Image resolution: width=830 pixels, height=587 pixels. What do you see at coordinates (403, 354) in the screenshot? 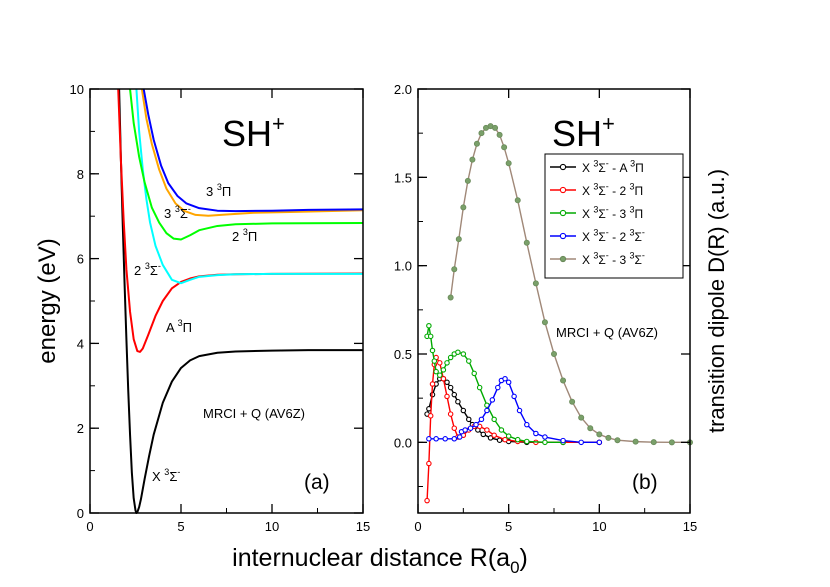
I see `b-ytick-label: 0.5` at bounding box center [403, 354].